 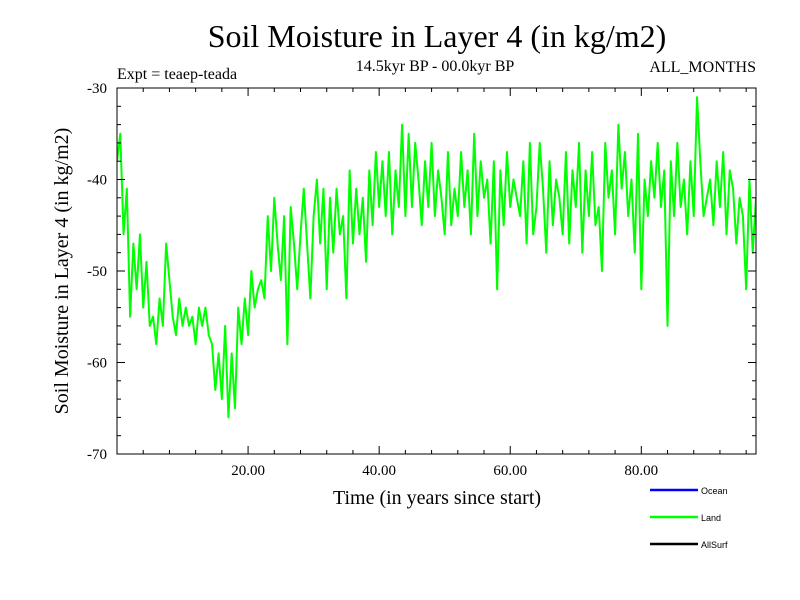 I want to click on y-tick-label: -40, so click(x=97, y=181).